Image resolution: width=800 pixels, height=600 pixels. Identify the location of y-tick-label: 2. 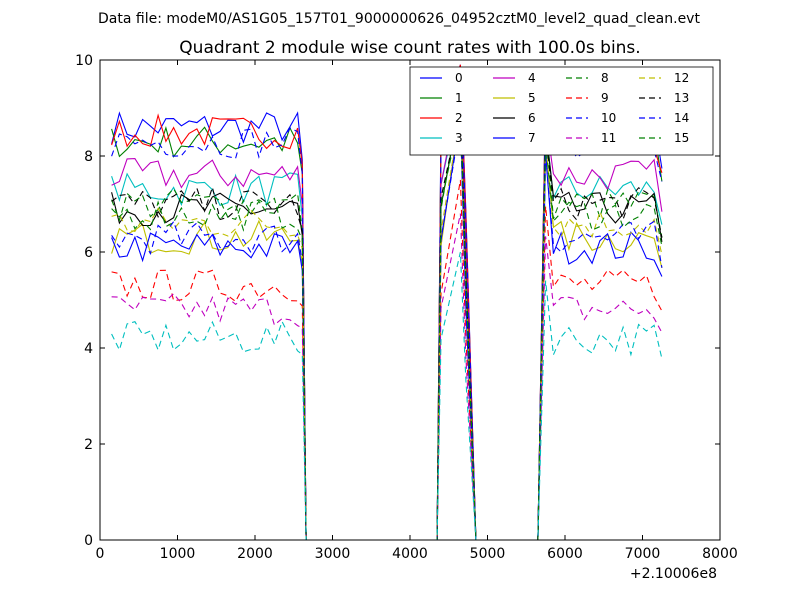
(88, 445).